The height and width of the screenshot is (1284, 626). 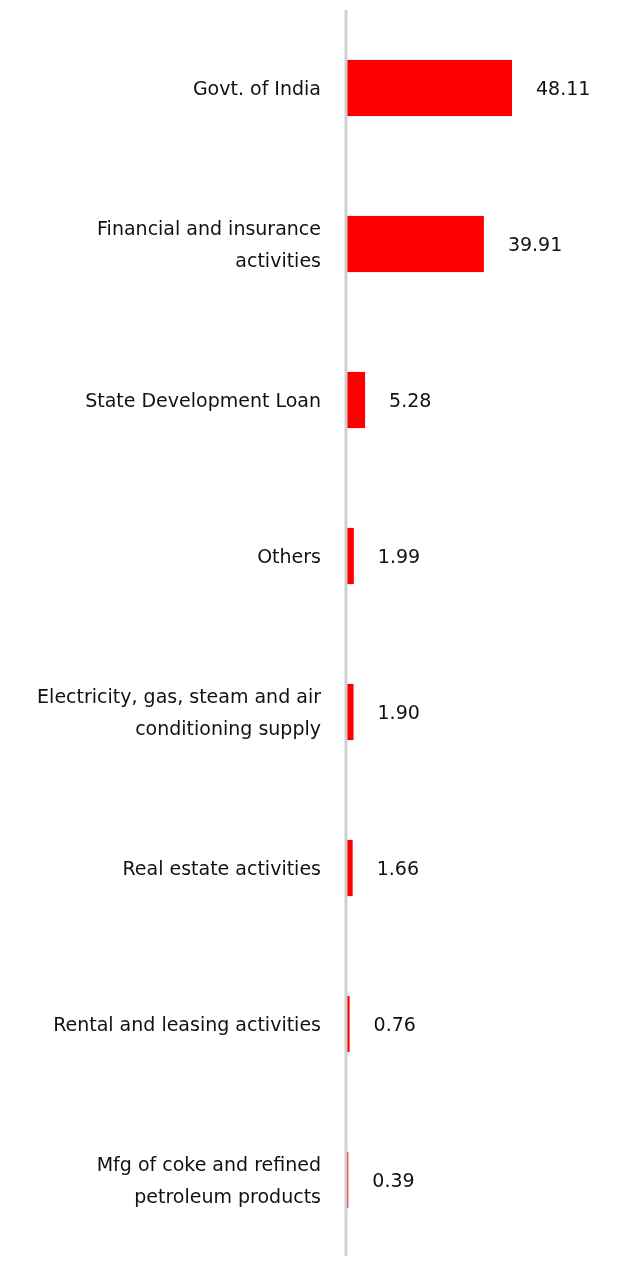 What do you see at coordinates (563, 87) in the screenshot?
I see `data-label: 48.11` at bounding box center [563, 87].